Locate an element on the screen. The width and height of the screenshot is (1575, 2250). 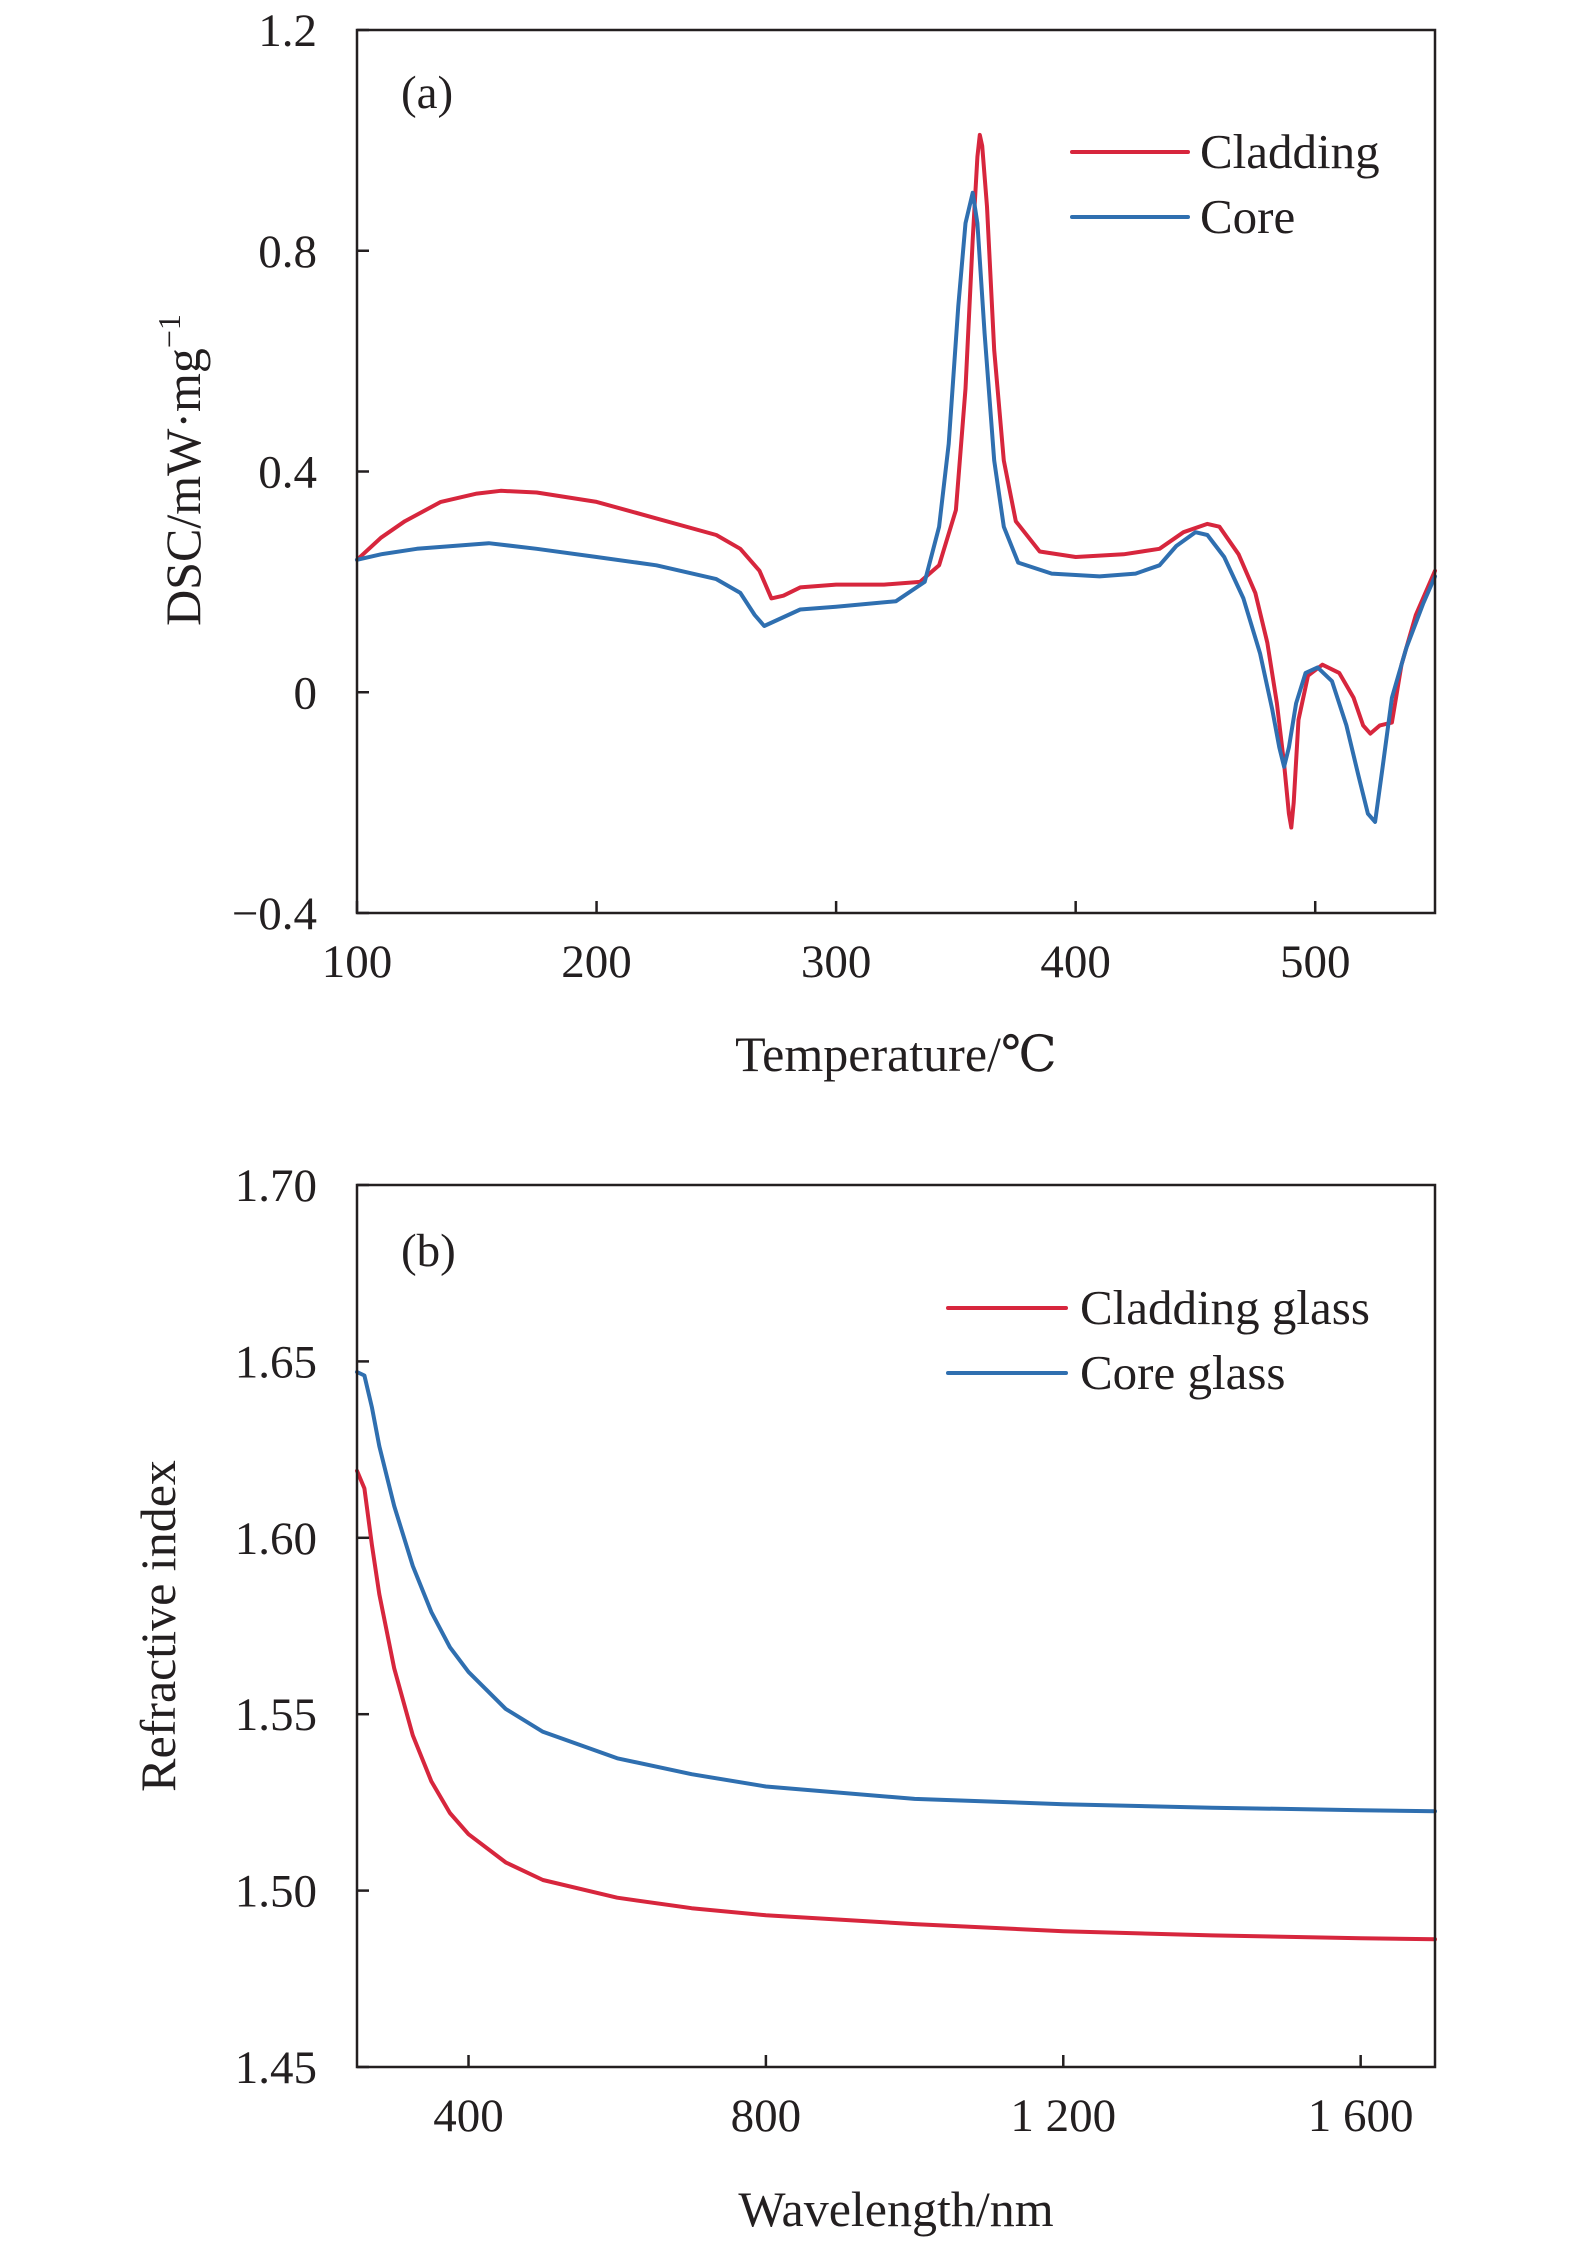
chart-a-y-axis-label: DSC/mW·mg−1 is located at coordinates (181, 470).